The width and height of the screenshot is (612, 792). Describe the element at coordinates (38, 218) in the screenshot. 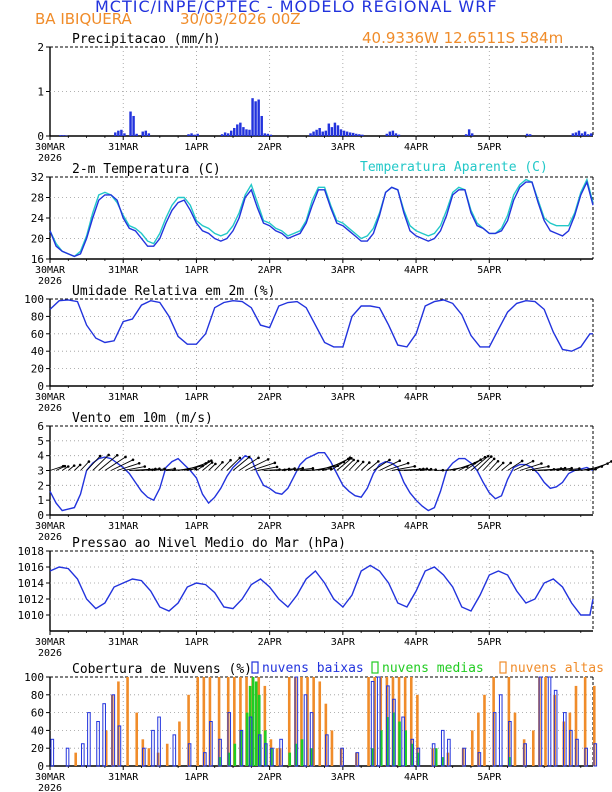

I see `panel-1-ytick-label: 24` at that location.